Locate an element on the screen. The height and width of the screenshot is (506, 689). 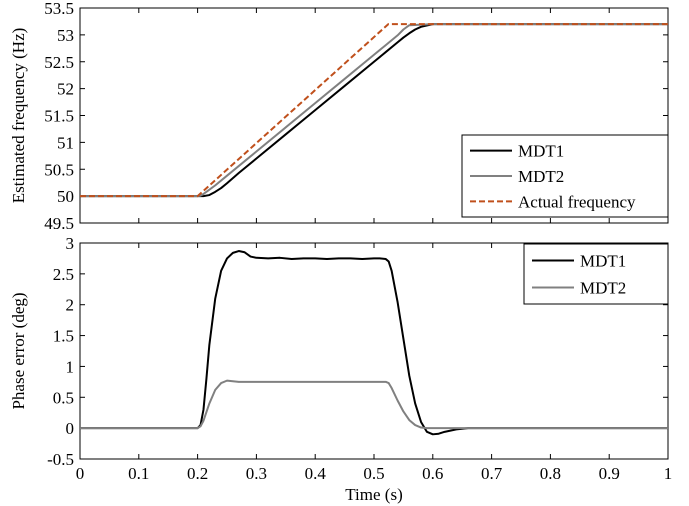
x-tick-label: 0.7 is located at coordinates (492, 473).